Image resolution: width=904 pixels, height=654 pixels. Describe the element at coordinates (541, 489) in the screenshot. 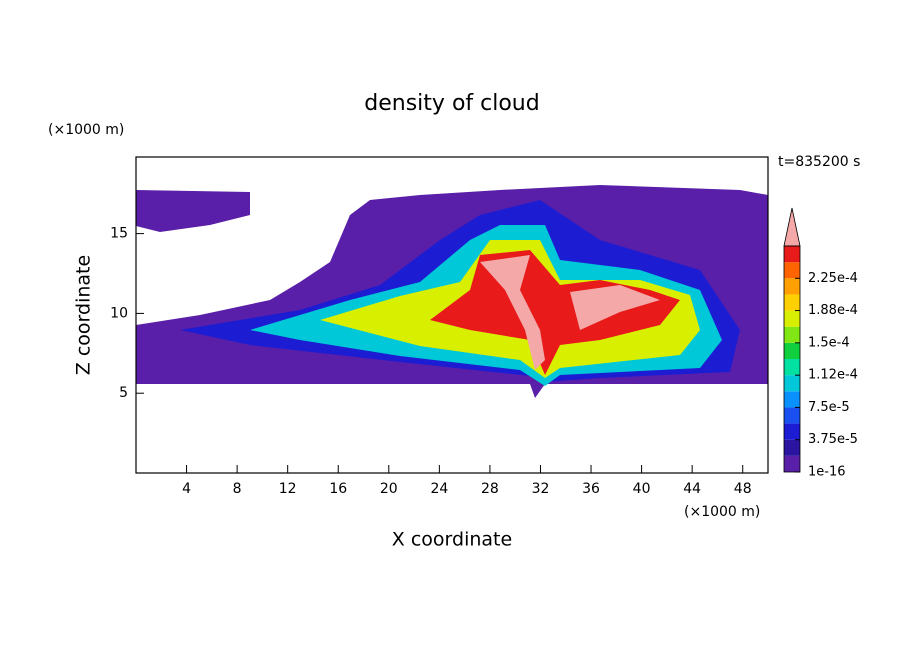

I see `x-tick-label: 32` at that location.